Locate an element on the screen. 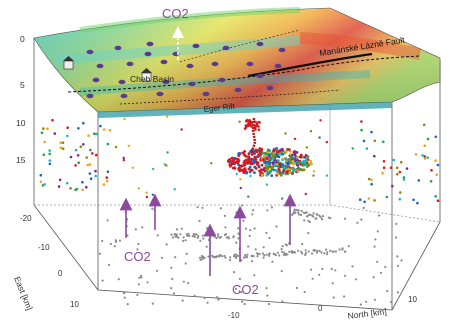 This screenshot has width=454, height=327. building-icon is located at coordinates (68, 63).